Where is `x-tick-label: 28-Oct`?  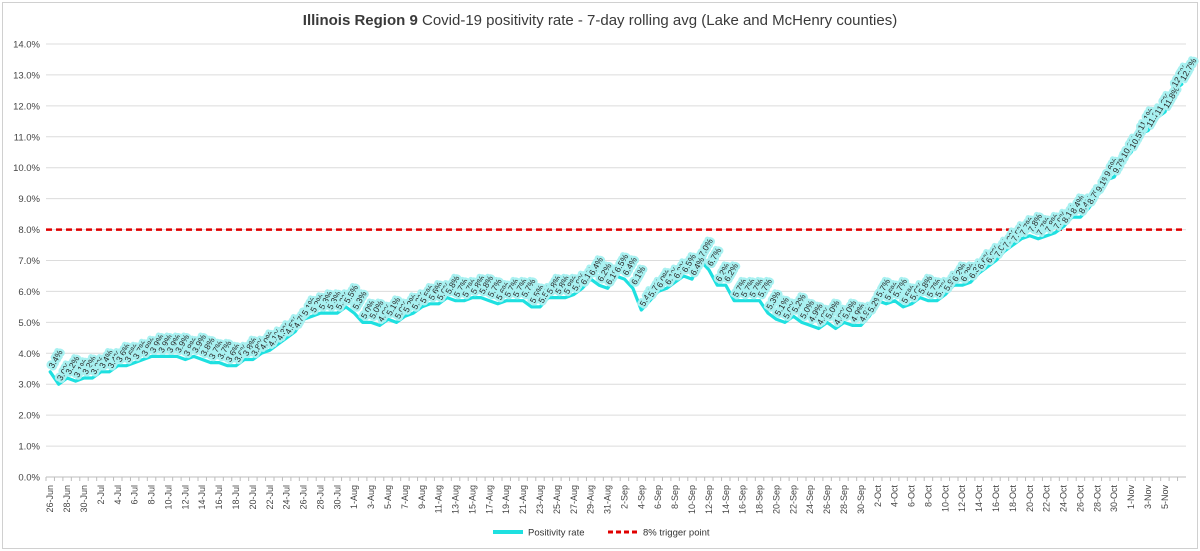
x-tick-label: 28-Oct is located at coordinates (1097, 499).